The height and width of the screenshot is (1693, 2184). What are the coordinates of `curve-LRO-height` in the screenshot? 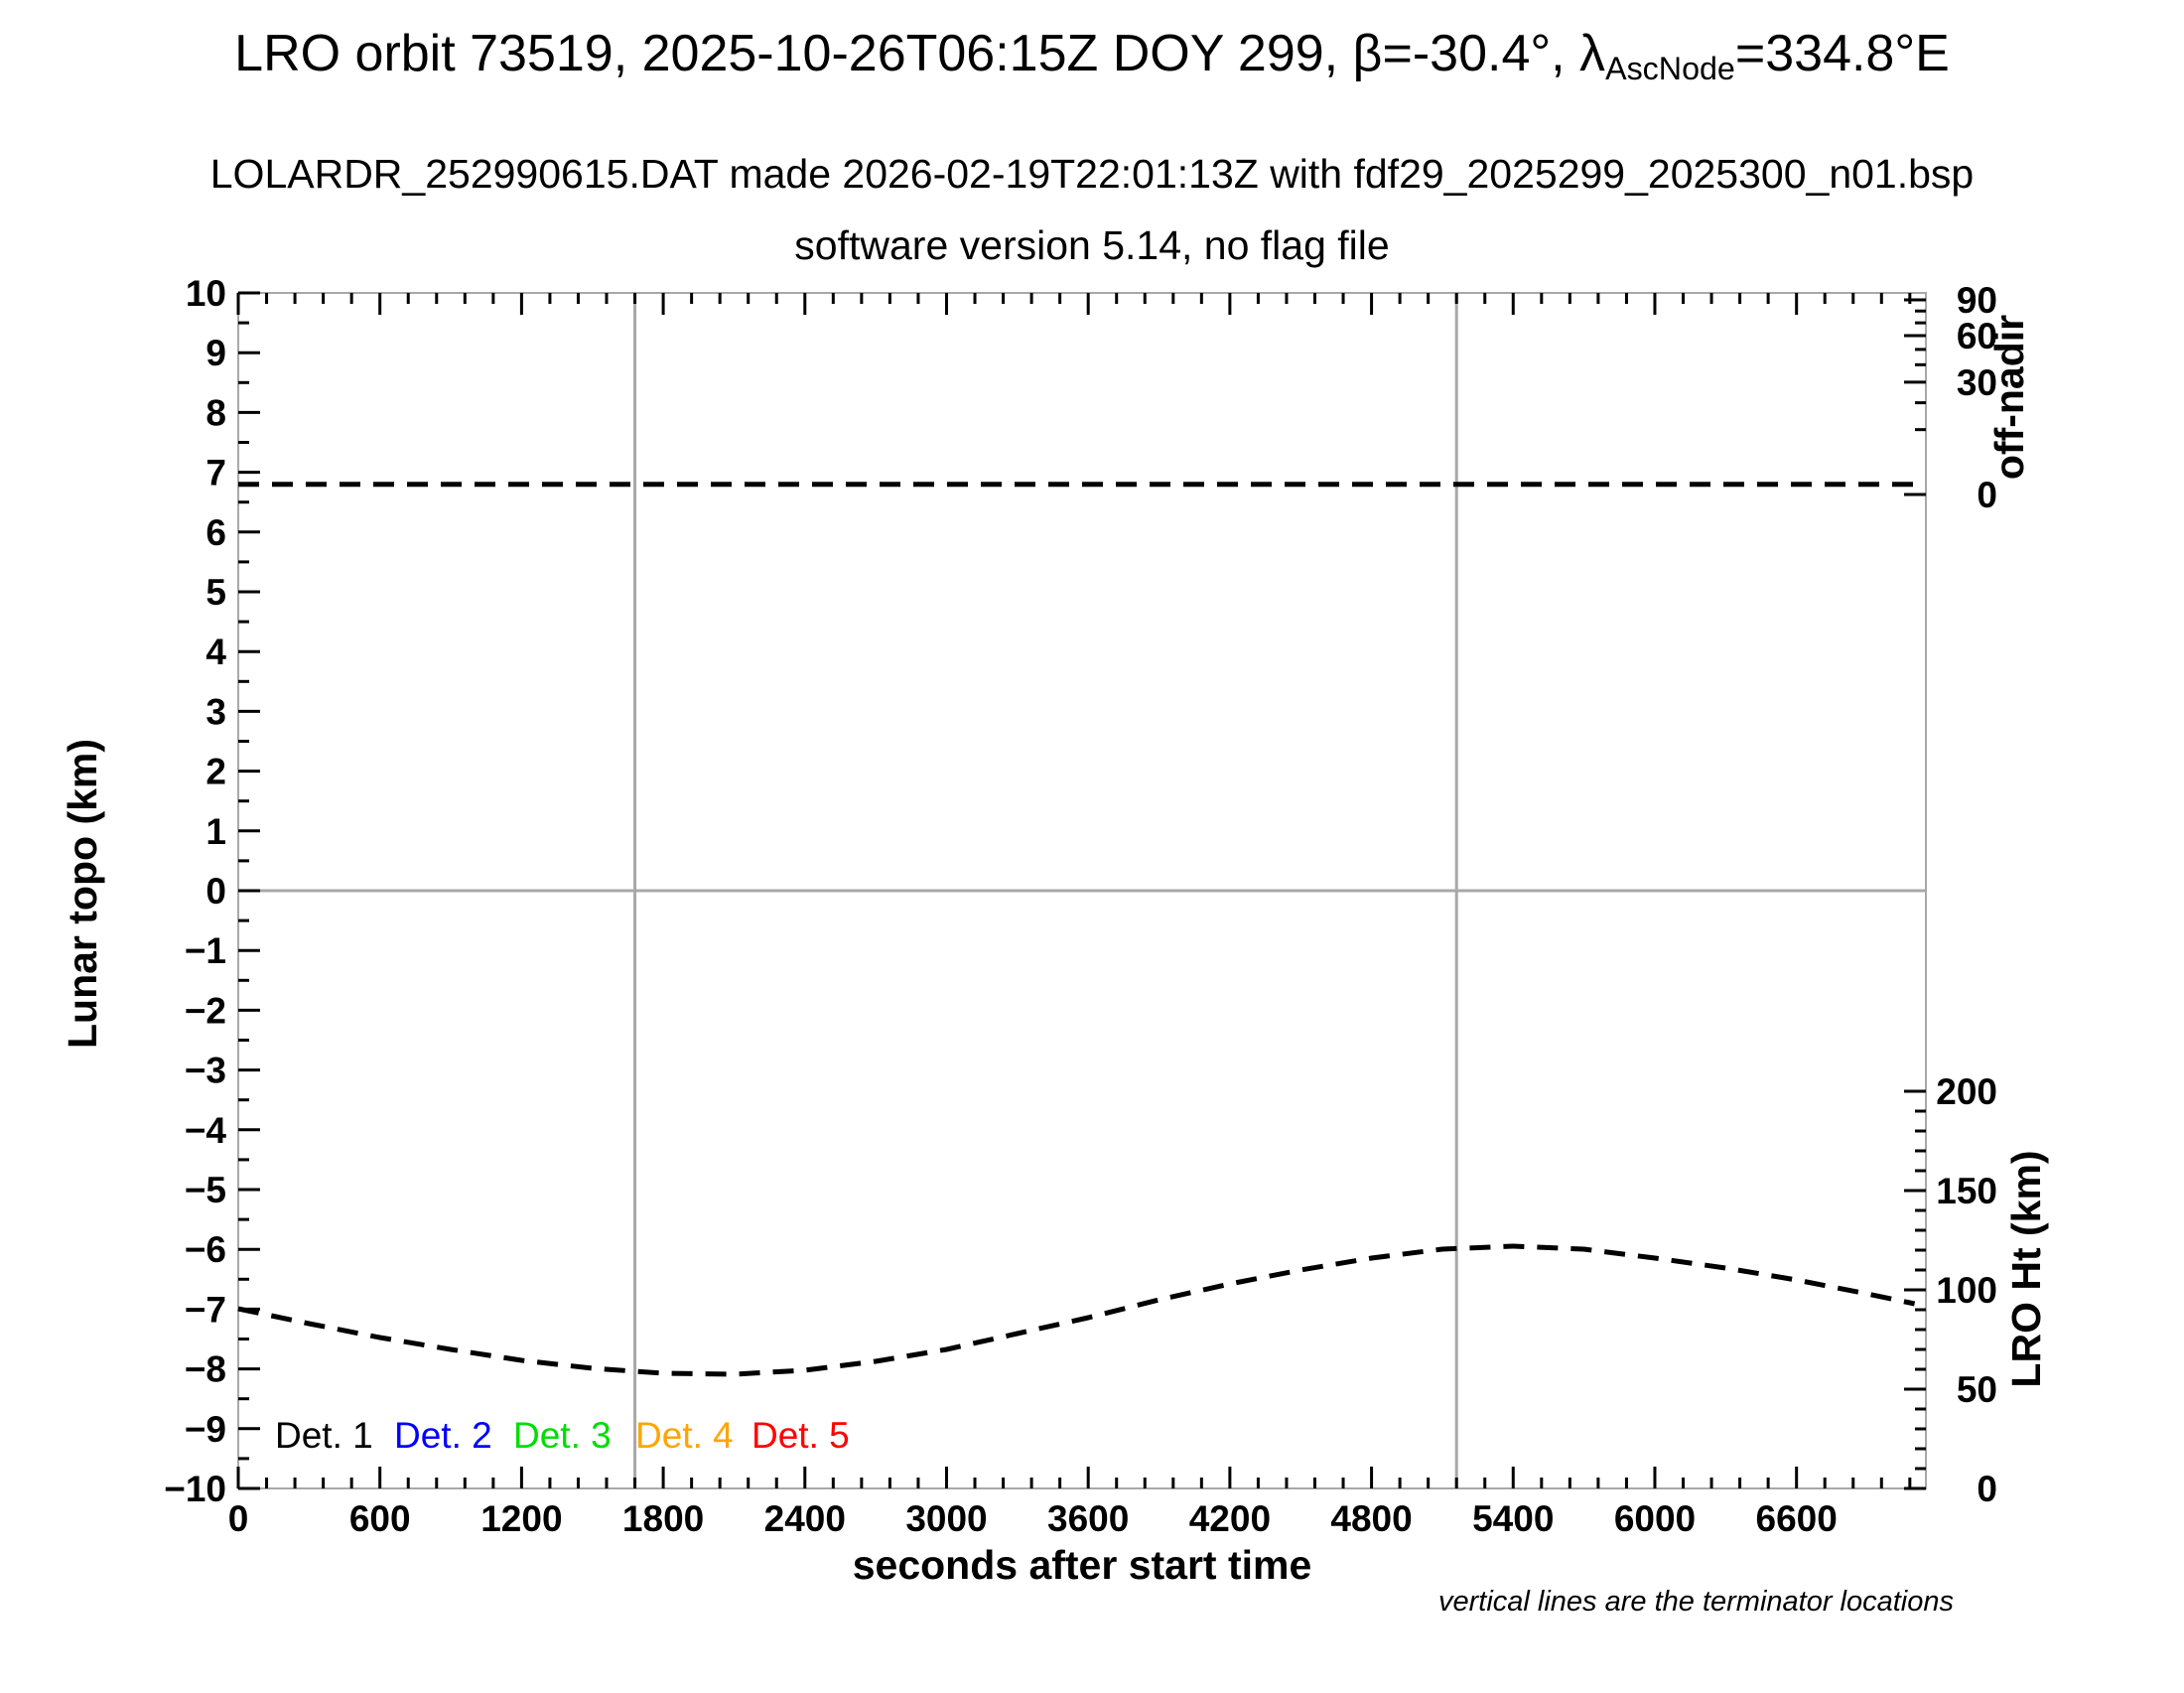 It's located at (1076, 1310).